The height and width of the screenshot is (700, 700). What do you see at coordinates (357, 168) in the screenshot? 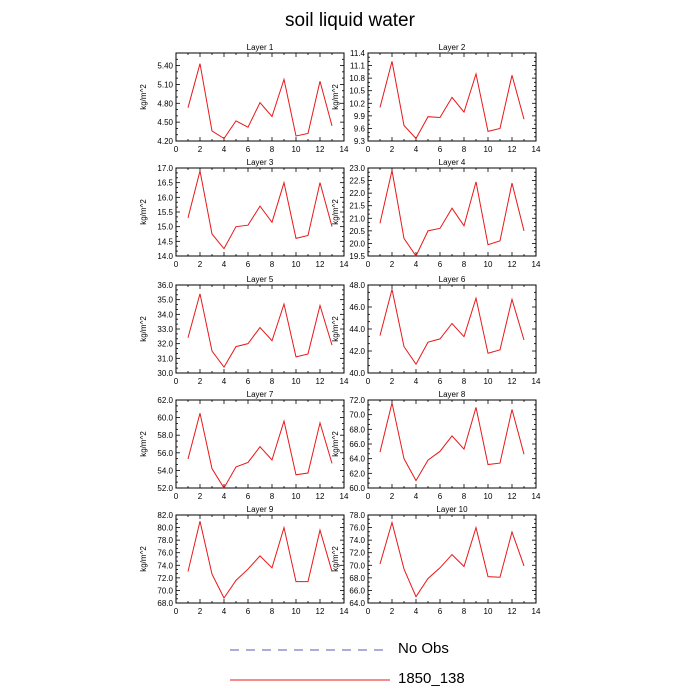
I see `y-tick-label: 23.0` at bounding box center [357, 168].